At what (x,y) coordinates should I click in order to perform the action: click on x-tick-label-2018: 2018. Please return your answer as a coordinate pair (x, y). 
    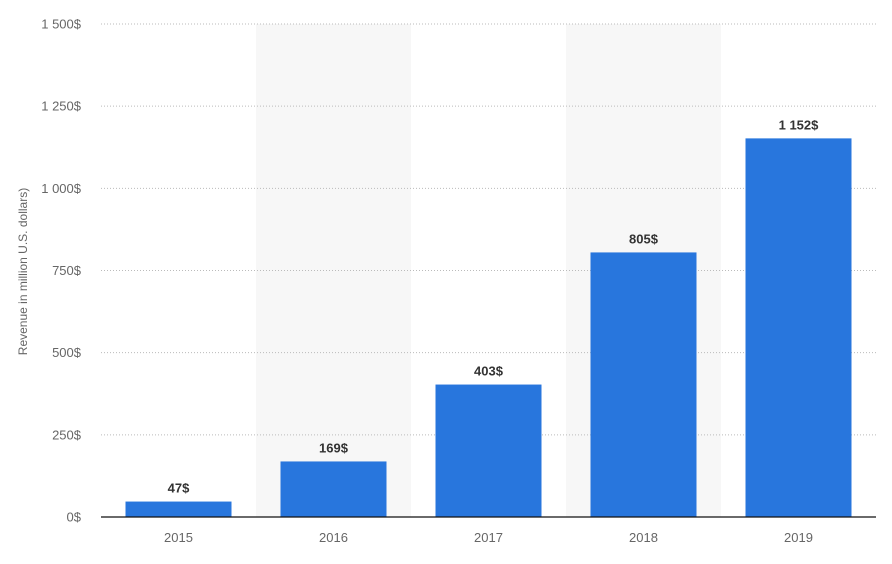
    Looking at the image, I should click on (643, 537).